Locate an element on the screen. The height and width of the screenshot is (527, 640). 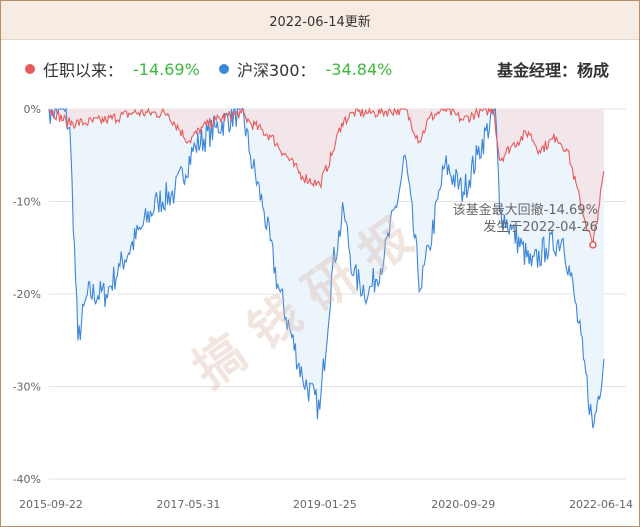
x-tick-label: 2020-09-29 is located at coordinates (463, 504).